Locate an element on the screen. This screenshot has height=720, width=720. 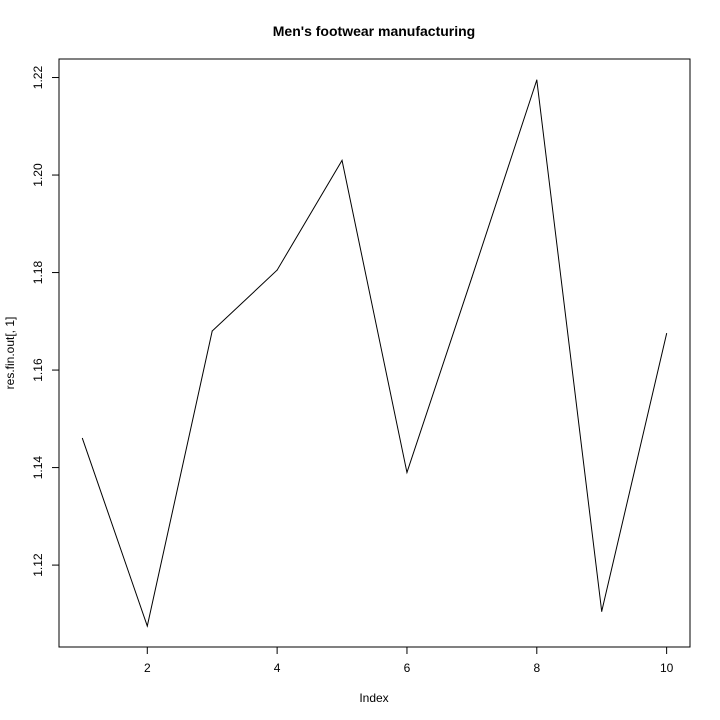
y-tick-label: 1.20 is located at coordinates (38, 175).